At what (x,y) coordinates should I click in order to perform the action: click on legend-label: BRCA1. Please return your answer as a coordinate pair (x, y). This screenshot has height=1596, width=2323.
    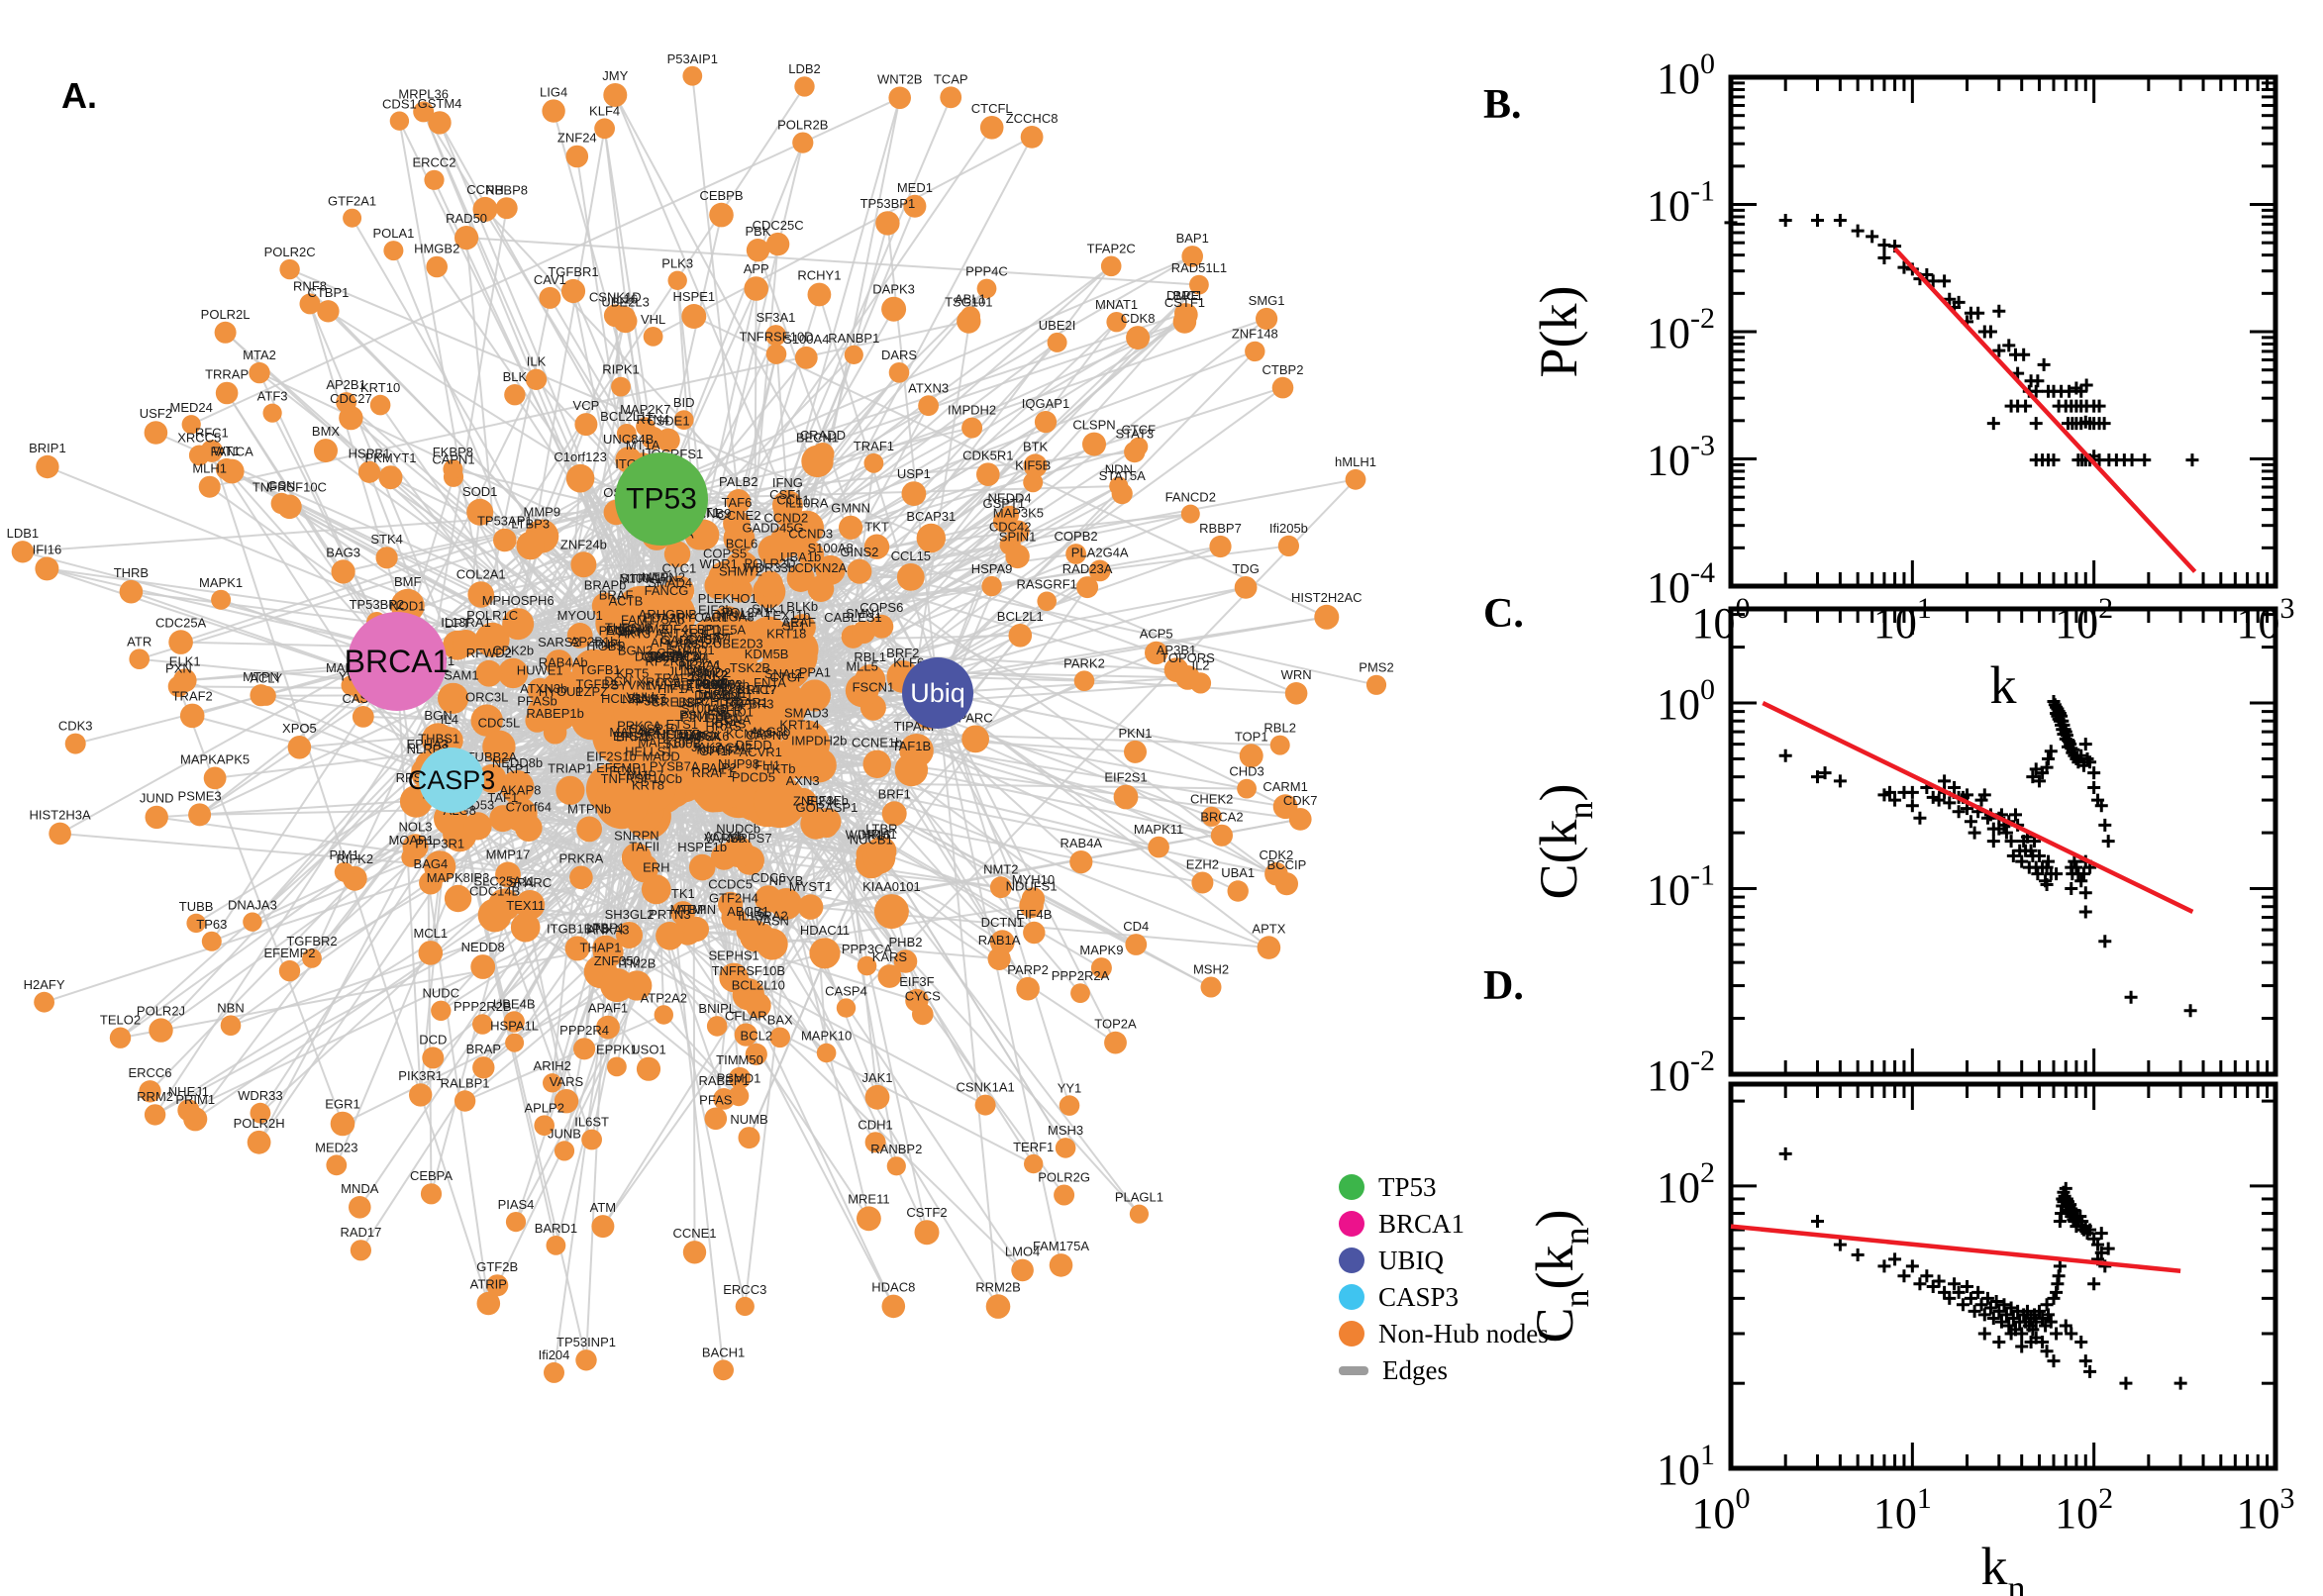
    Looking at the image, I should click on (1422, 1223).